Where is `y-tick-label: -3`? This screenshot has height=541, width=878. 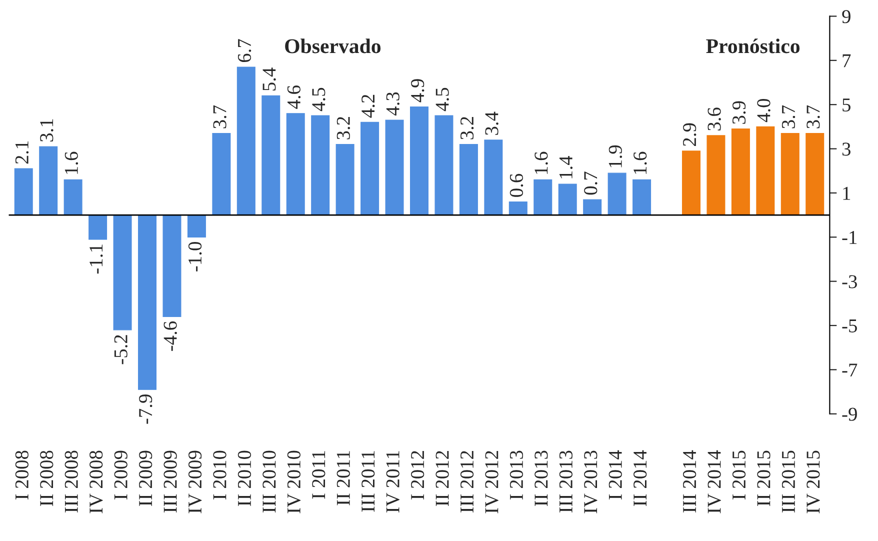
y-tick-label: -3 is located at coordinates (849, 281).